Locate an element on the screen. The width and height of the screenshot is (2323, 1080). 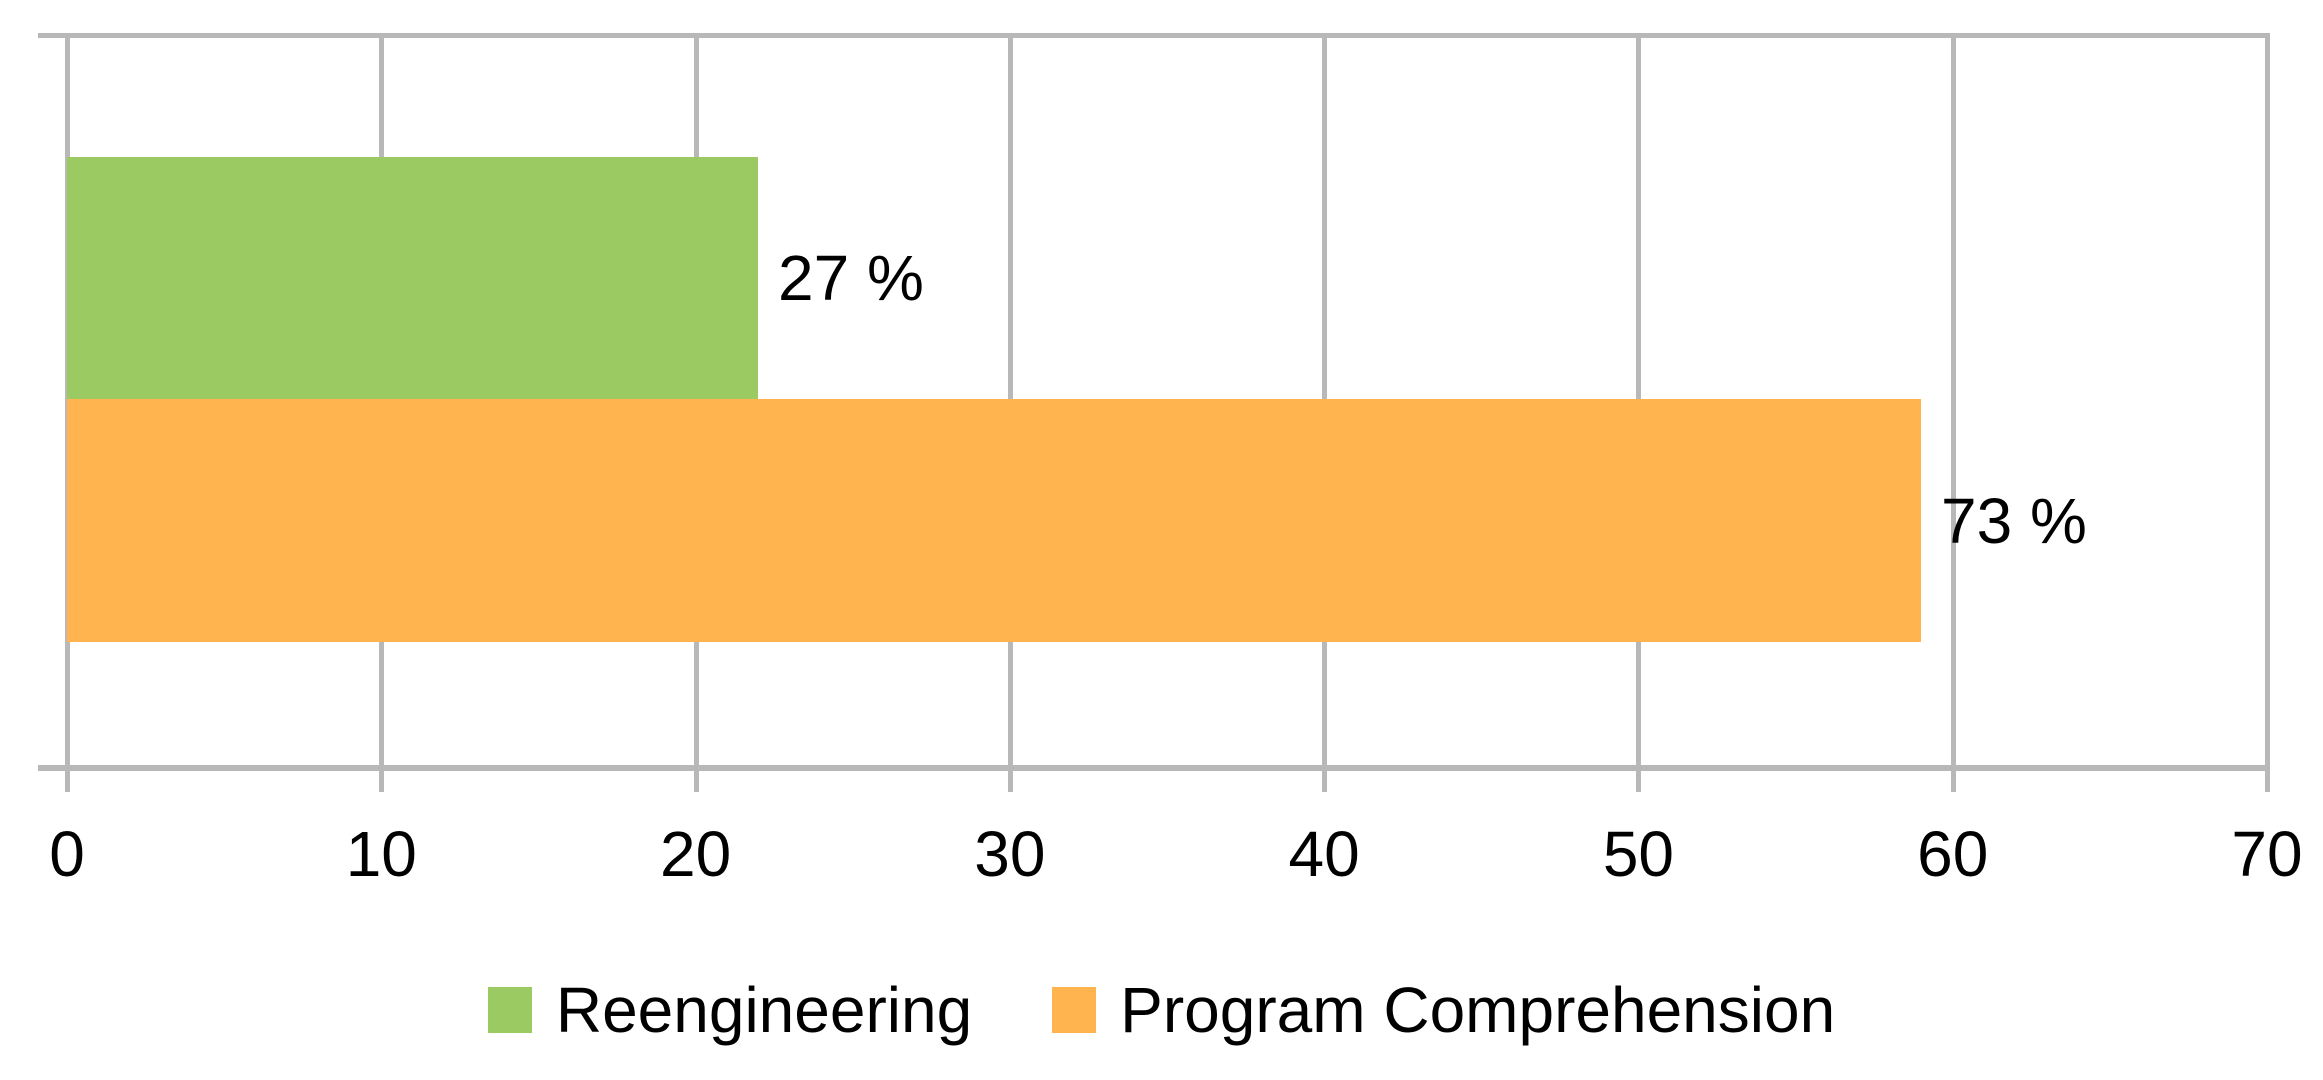
x-axis-line is located at coordinates (1152, 768).